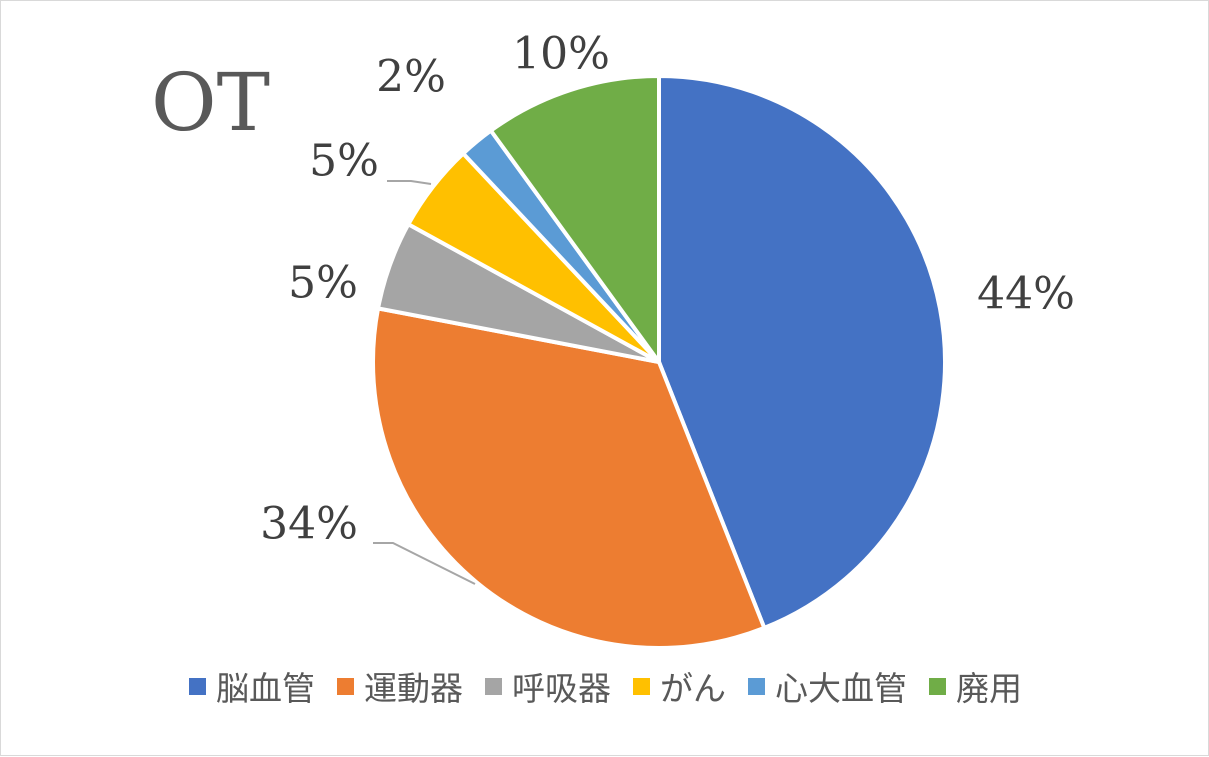 The image size is (1209, 757). Describe the element at coordinates (561, 688) in the screenshot. I see `legend-label-3: 呼吸器` at that location.